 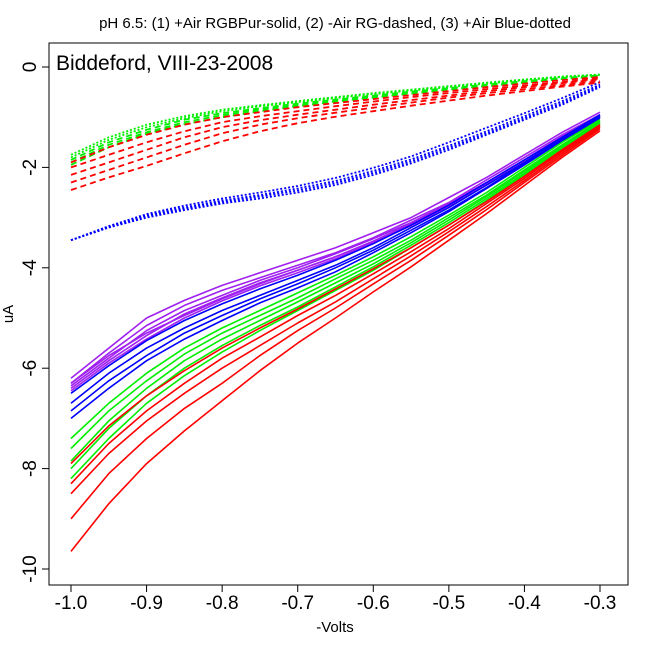 I want to click on y-tick-label: -6, so click(x=30, y=368).